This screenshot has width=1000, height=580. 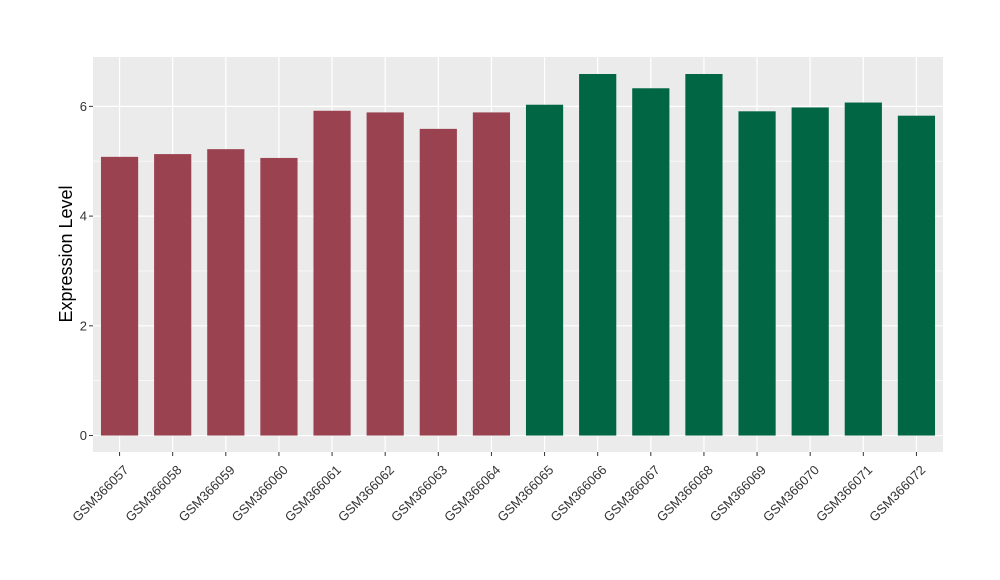 I want to click on x-tick-label: GSM366061, so click(x=313, y=493).